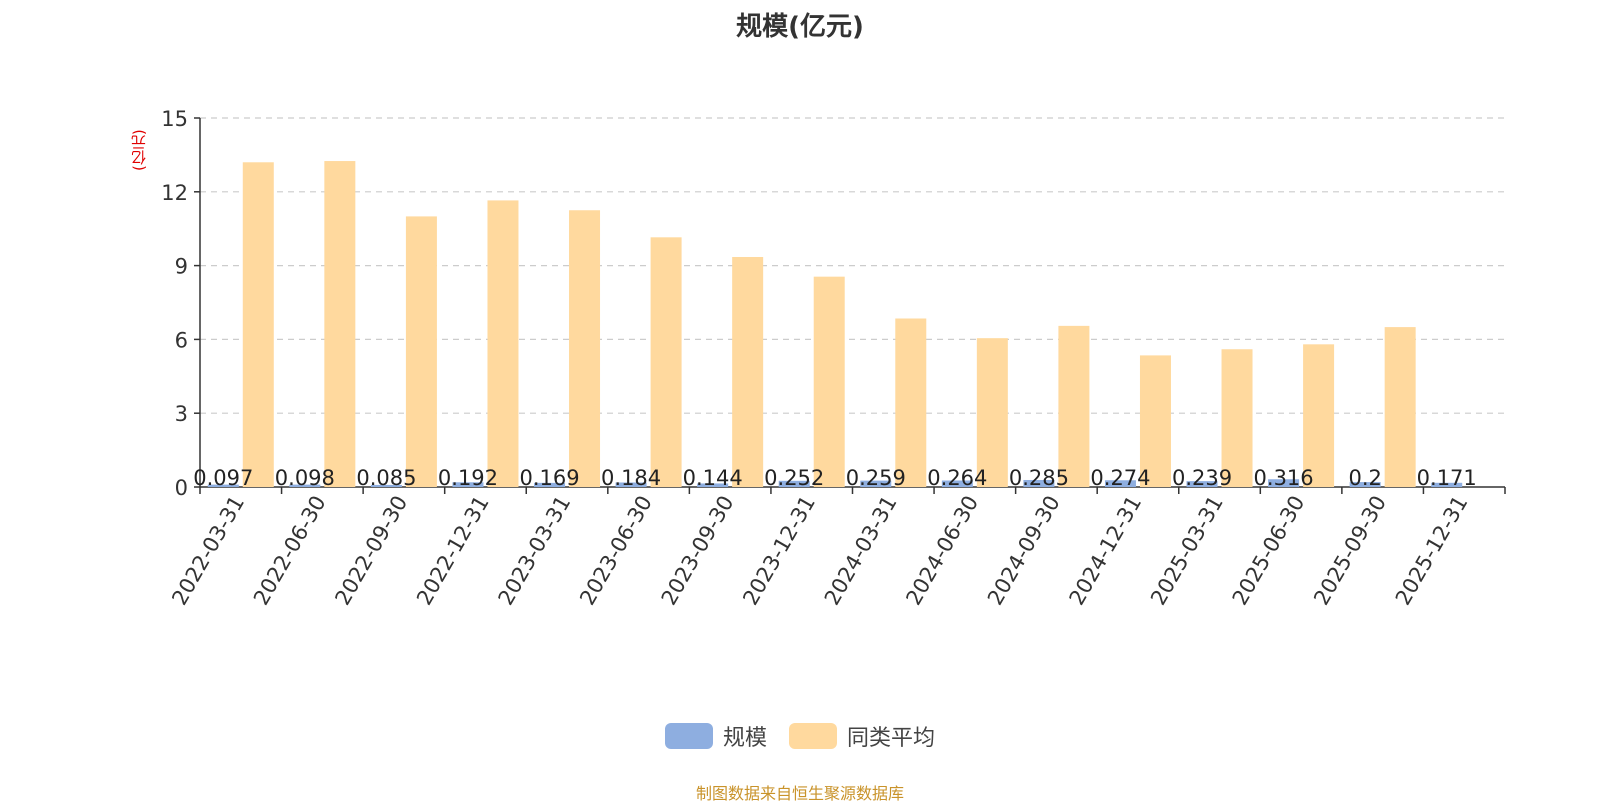 The width and height of the screenshot is (1600, 804). What do you see at coordinates (386, 478) in the screenshot?
I see `data-label-scale: 0.085` at bounding box center [386, 478].